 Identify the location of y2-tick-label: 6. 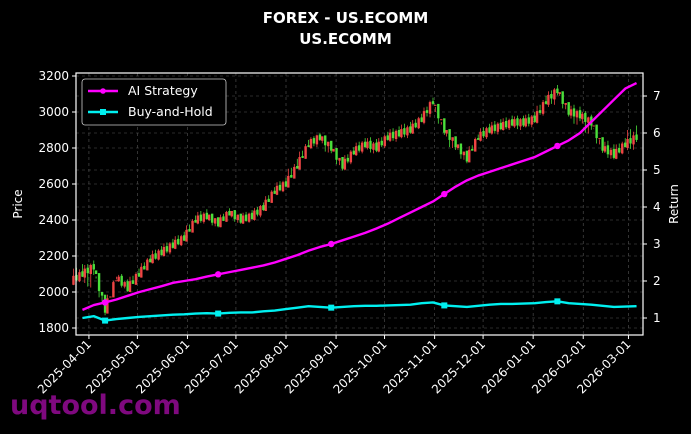
(657, 133).